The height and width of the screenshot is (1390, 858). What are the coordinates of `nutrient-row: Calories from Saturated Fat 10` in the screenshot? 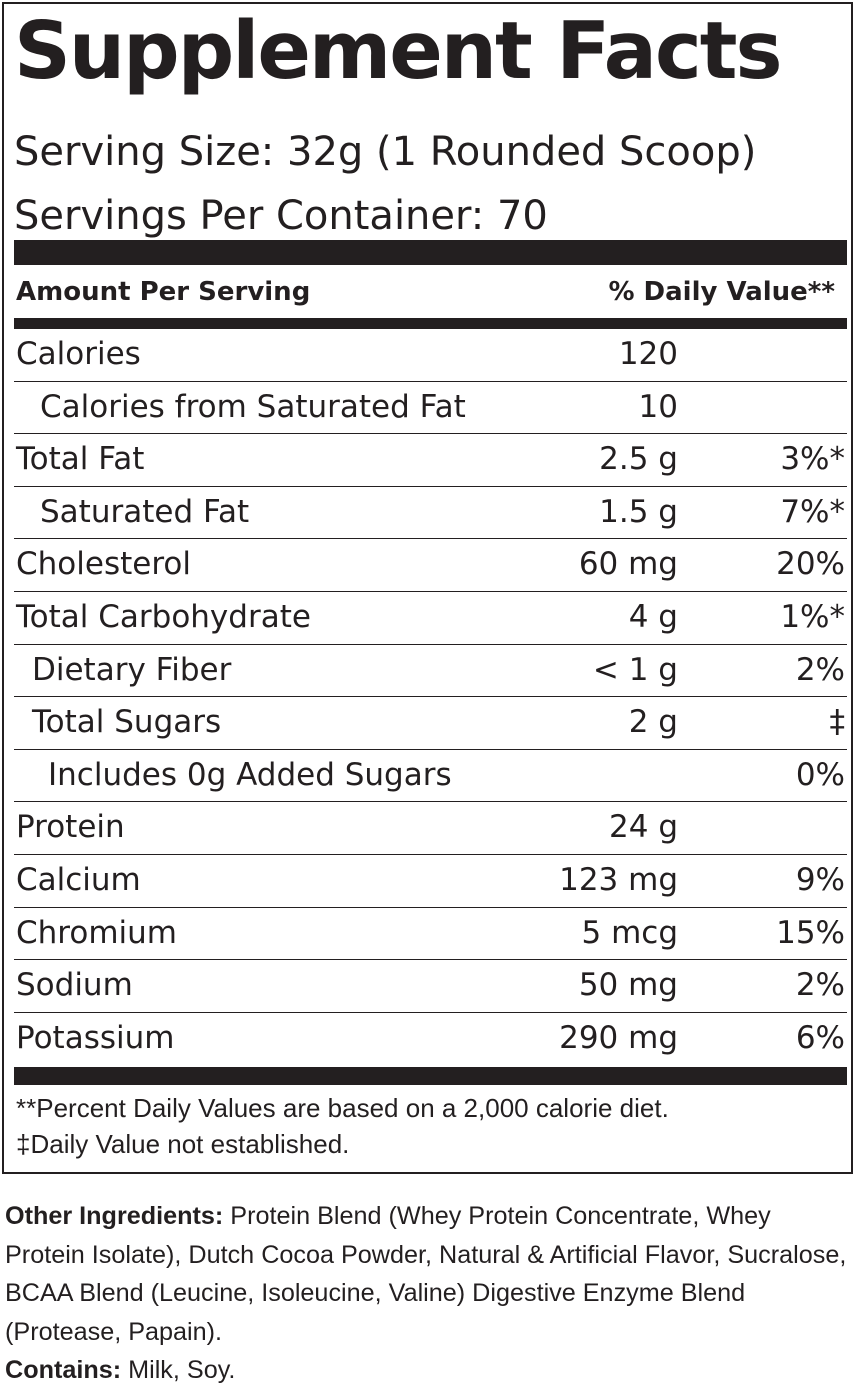 It's located at (430, 408).